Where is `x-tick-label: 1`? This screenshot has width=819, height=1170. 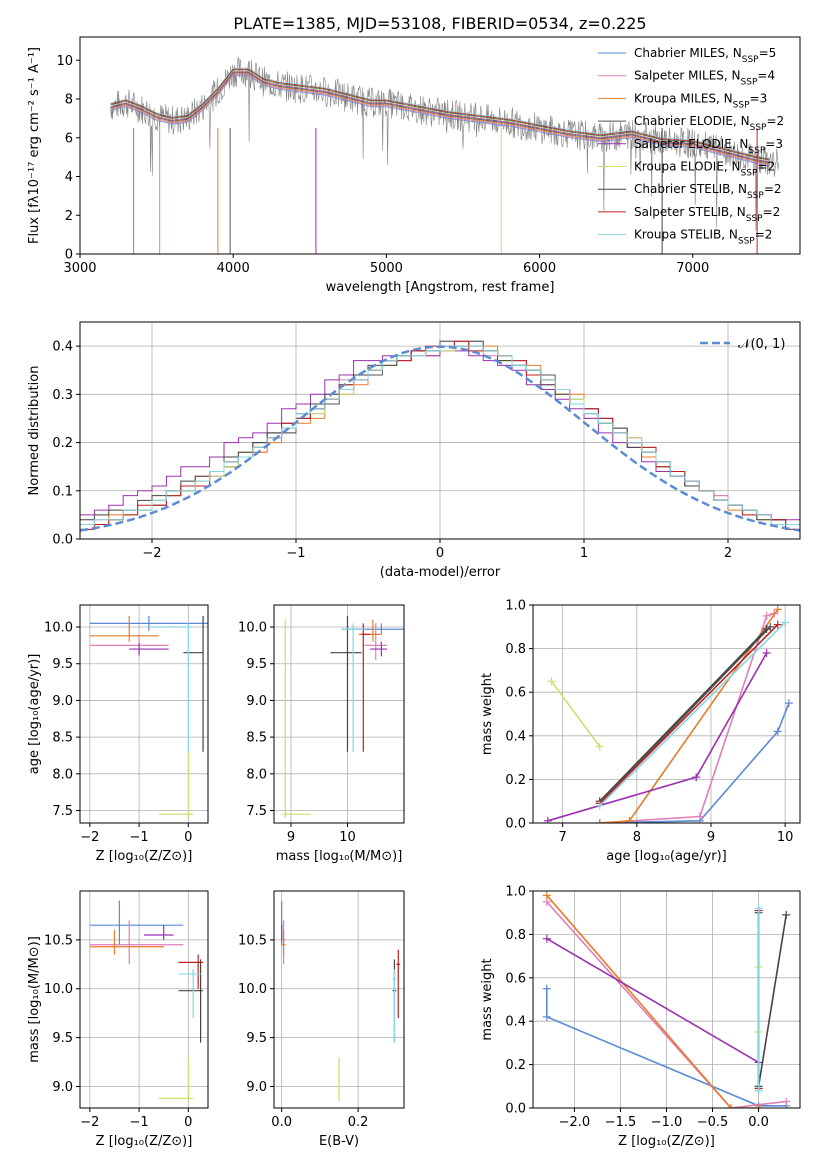
x-tick-label: 1 is located at coordinates (584, 553).